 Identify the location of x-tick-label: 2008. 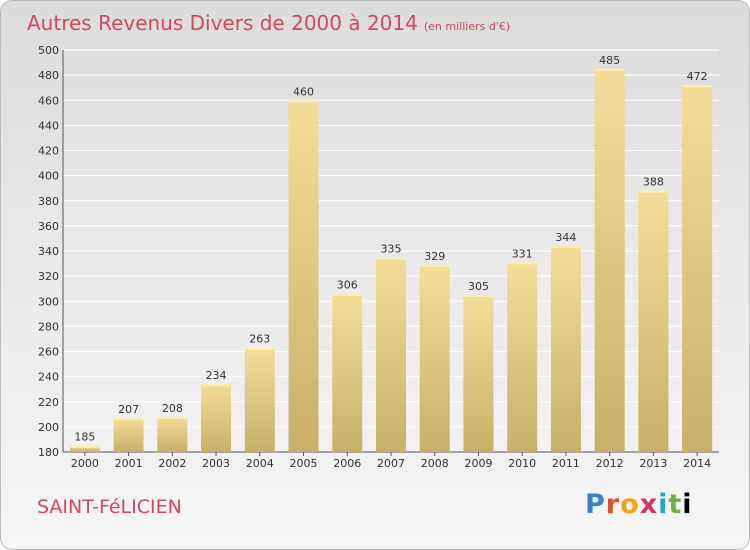
(435, 463).